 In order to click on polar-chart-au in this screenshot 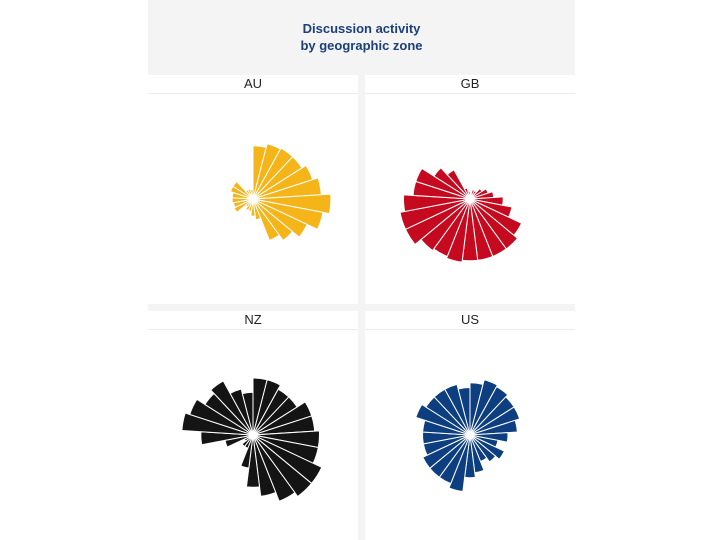, I will do `click(280, 192)`.